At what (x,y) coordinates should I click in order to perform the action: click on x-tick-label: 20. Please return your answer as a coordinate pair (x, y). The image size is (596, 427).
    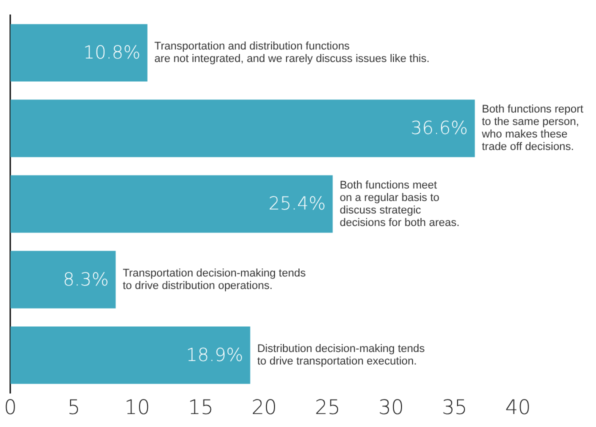
    Looking at the image, I should click on (264, 407).